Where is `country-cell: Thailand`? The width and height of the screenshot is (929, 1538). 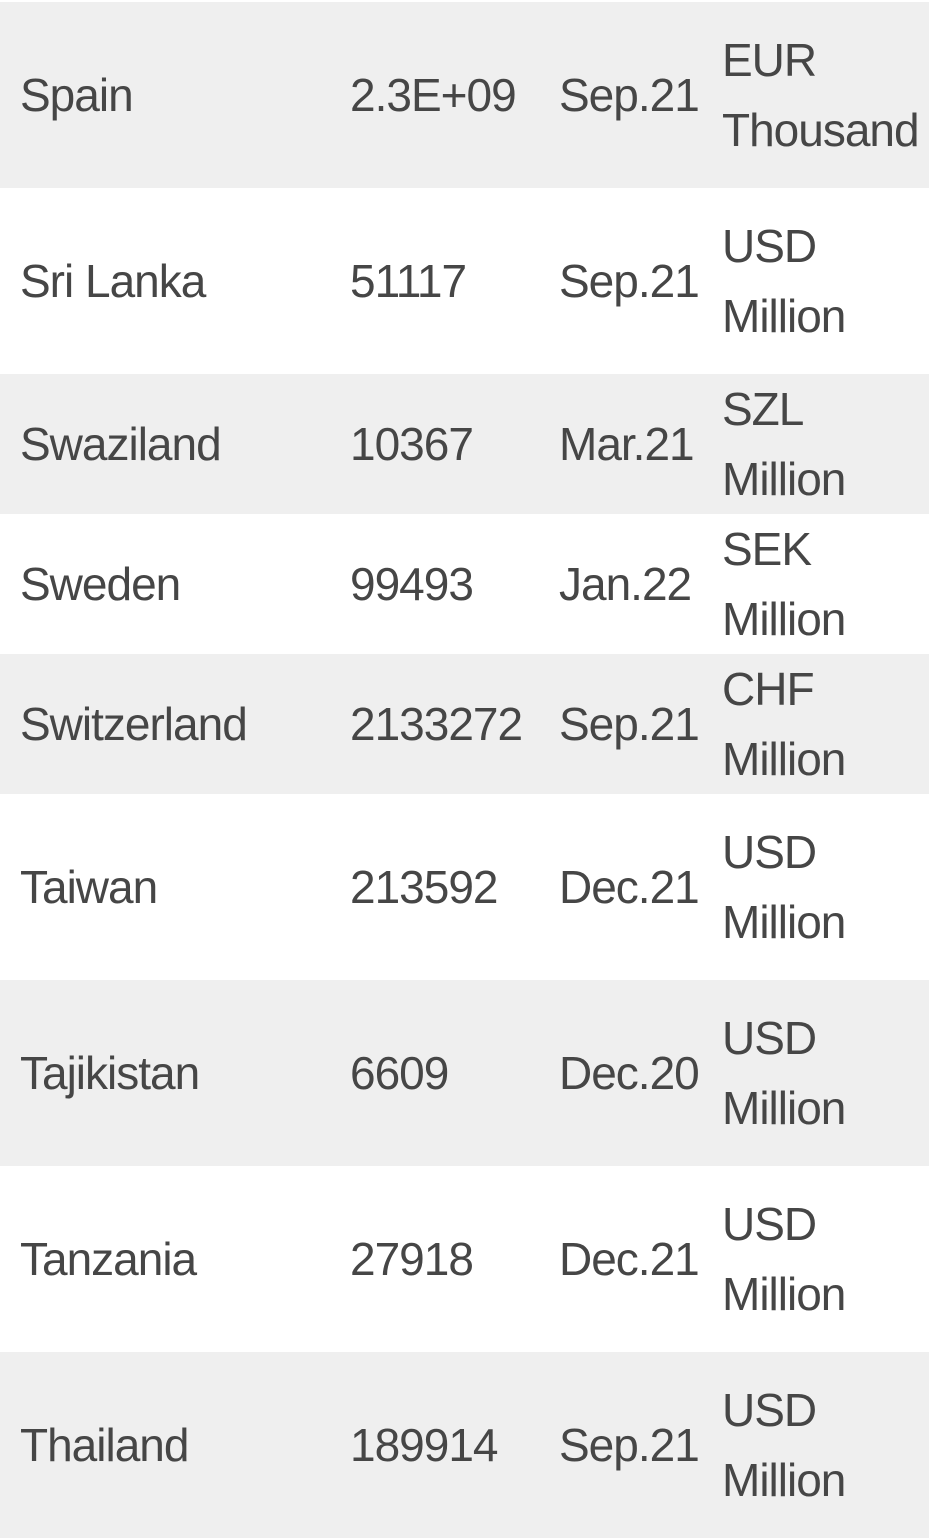
country-cell: Thailand is located at coordinates (175, 1445).